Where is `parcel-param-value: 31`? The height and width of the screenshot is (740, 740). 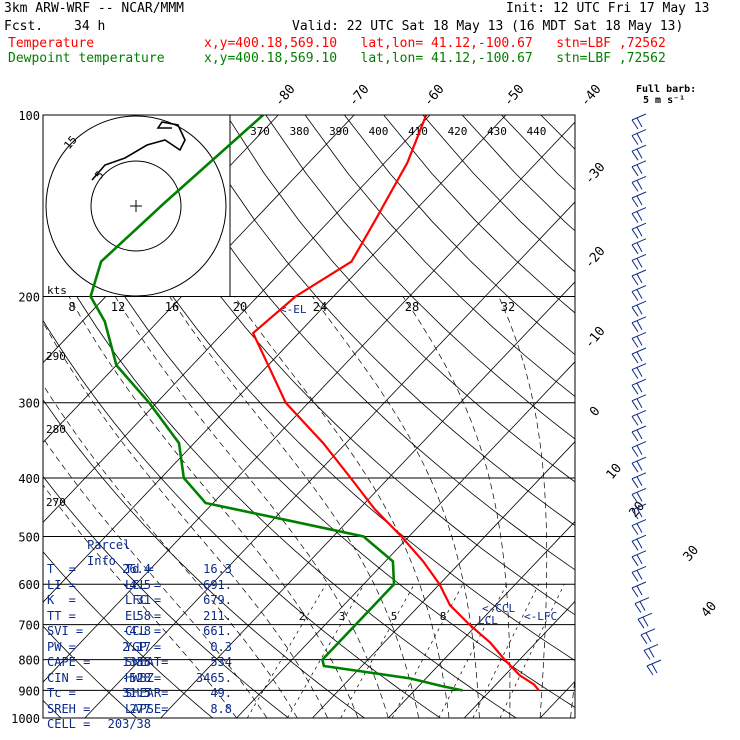
parcel-param-value: 31 is located at coordinates (143, 600).